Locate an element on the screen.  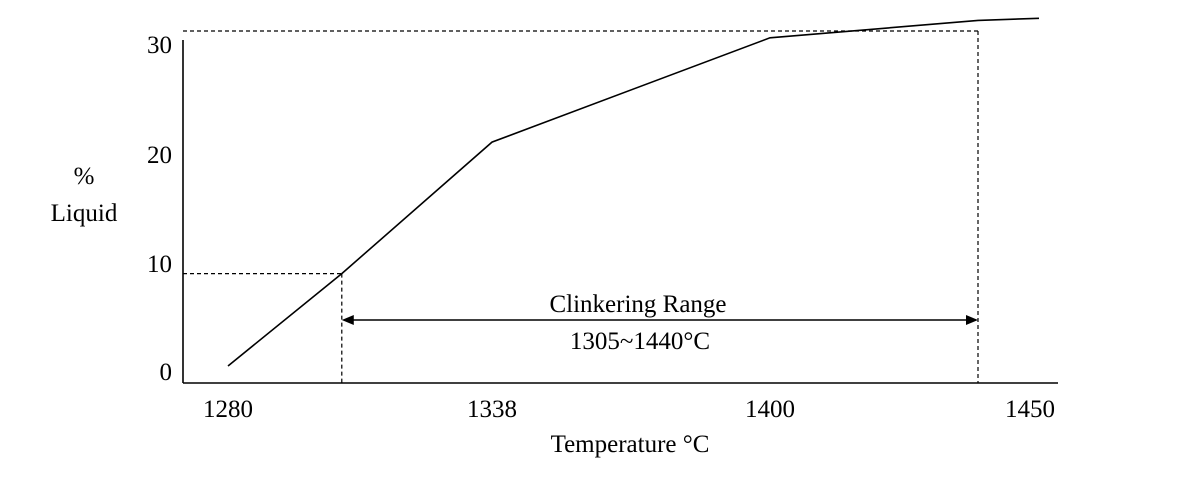
y-tick-label: 10 is located at coordinates (159, 264).